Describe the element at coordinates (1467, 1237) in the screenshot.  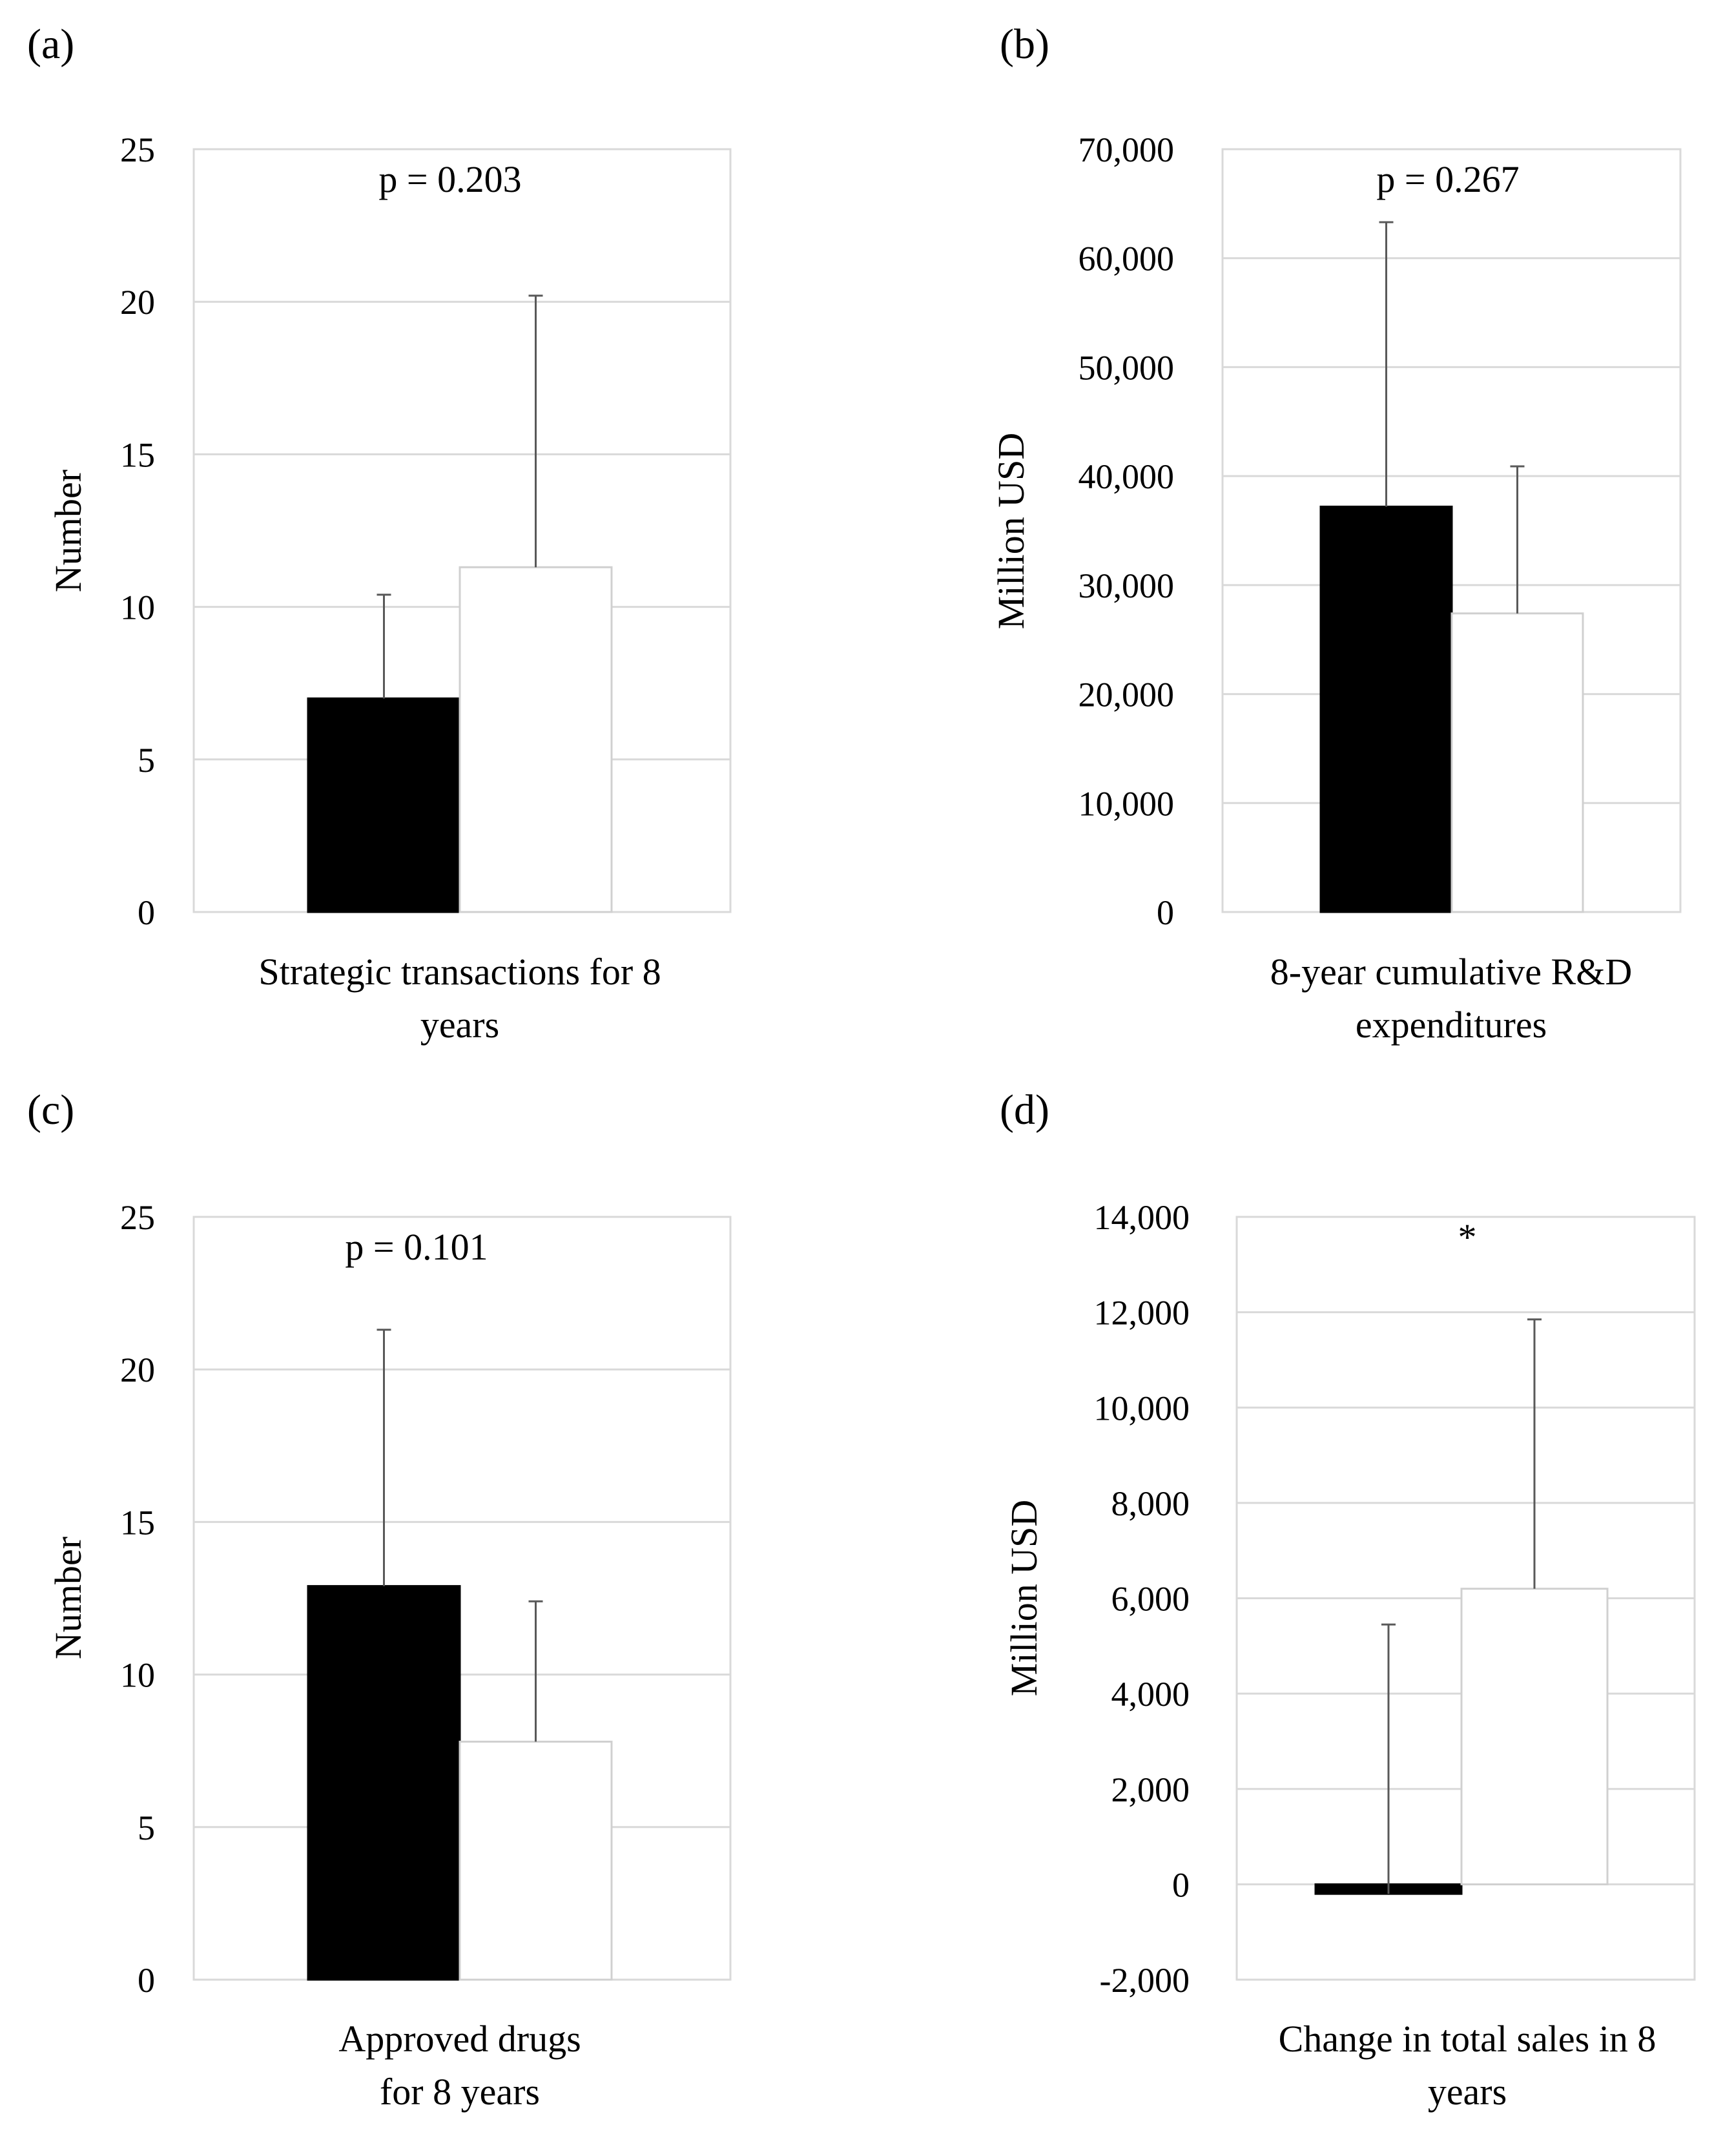
I see `significance-annotation: *` at that location.